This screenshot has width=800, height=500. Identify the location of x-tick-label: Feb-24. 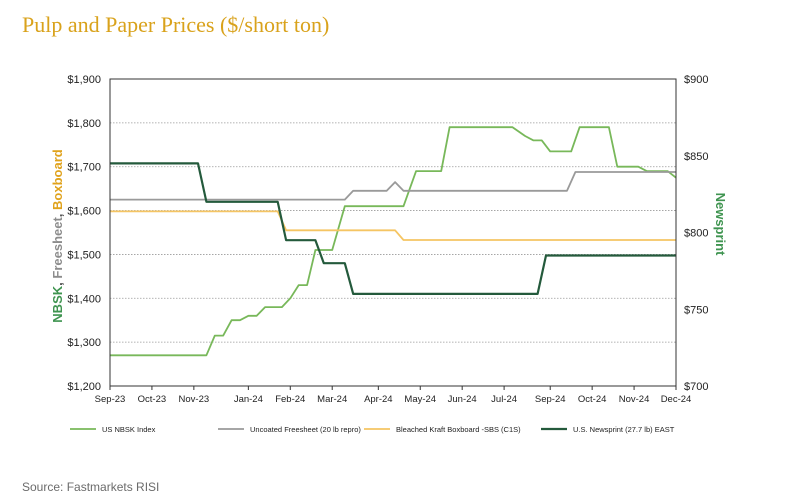
(290, 399).